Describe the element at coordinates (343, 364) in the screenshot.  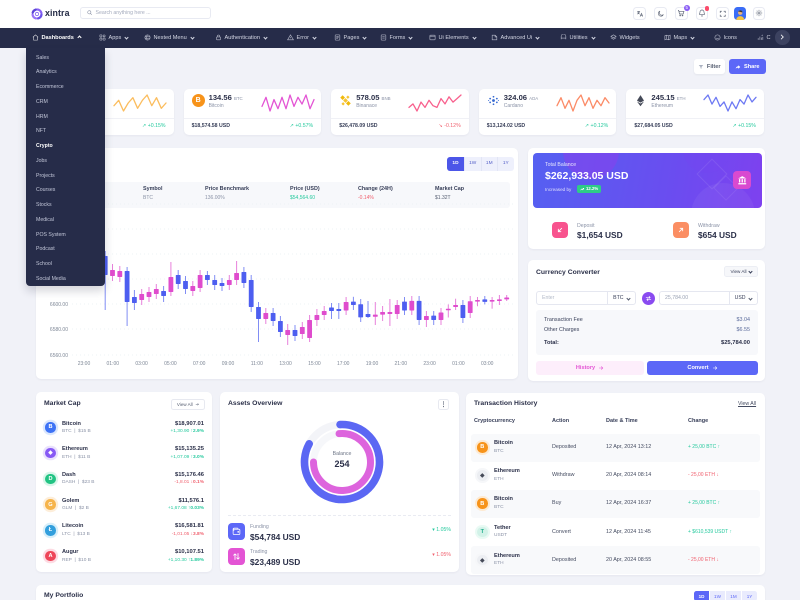
I see `svg-text: 17:00` at that location.